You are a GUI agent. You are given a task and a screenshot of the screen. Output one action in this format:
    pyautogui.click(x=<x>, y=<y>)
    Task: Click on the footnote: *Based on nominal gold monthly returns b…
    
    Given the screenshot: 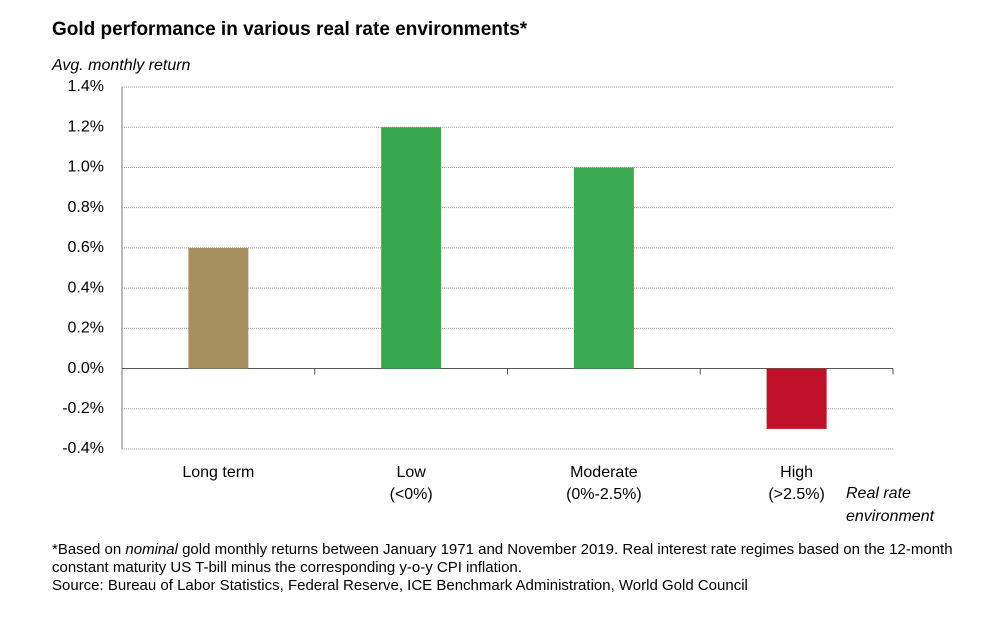 What is the action you would take?
    pyautogui.click(x=507, y=568)
    